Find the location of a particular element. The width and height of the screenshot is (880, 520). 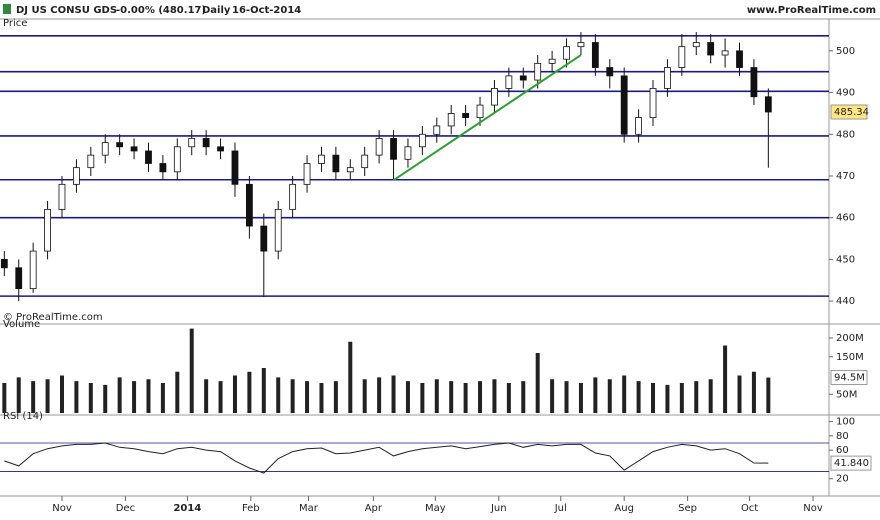

y-tick-label: 460 is located at coordinates (845, 218).